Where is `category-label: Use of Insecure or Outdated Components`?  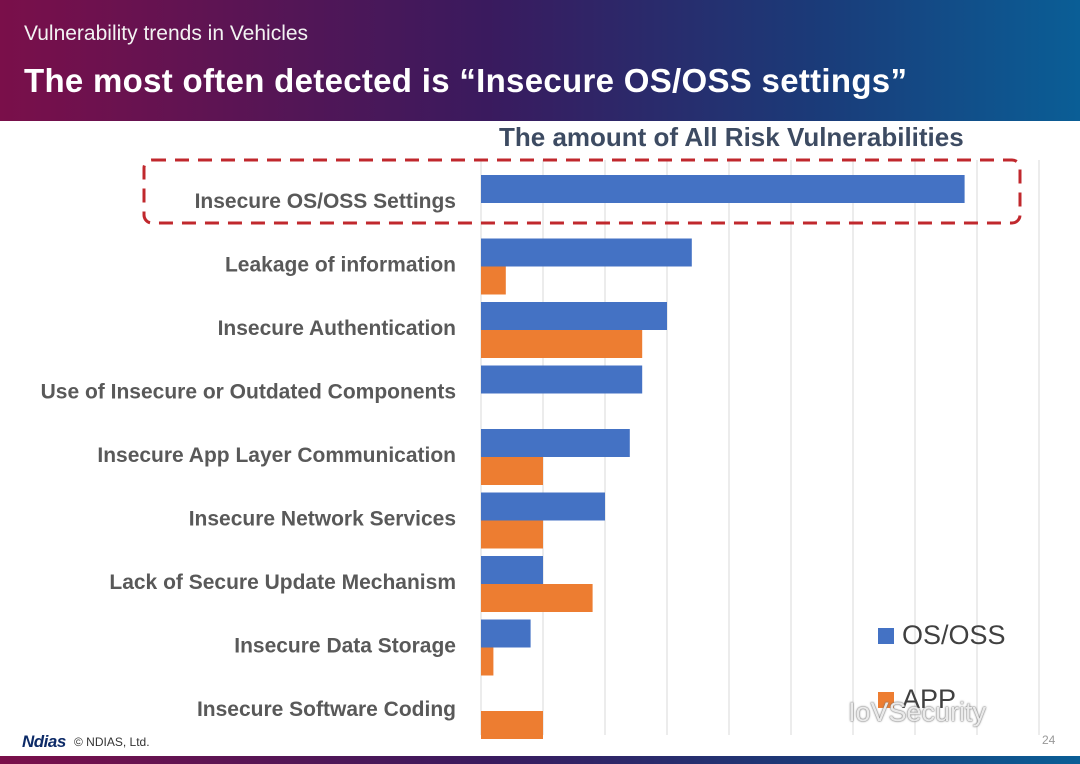 category-label: Use of Insecure or Outdated Components is located at coordinates (248, 392).